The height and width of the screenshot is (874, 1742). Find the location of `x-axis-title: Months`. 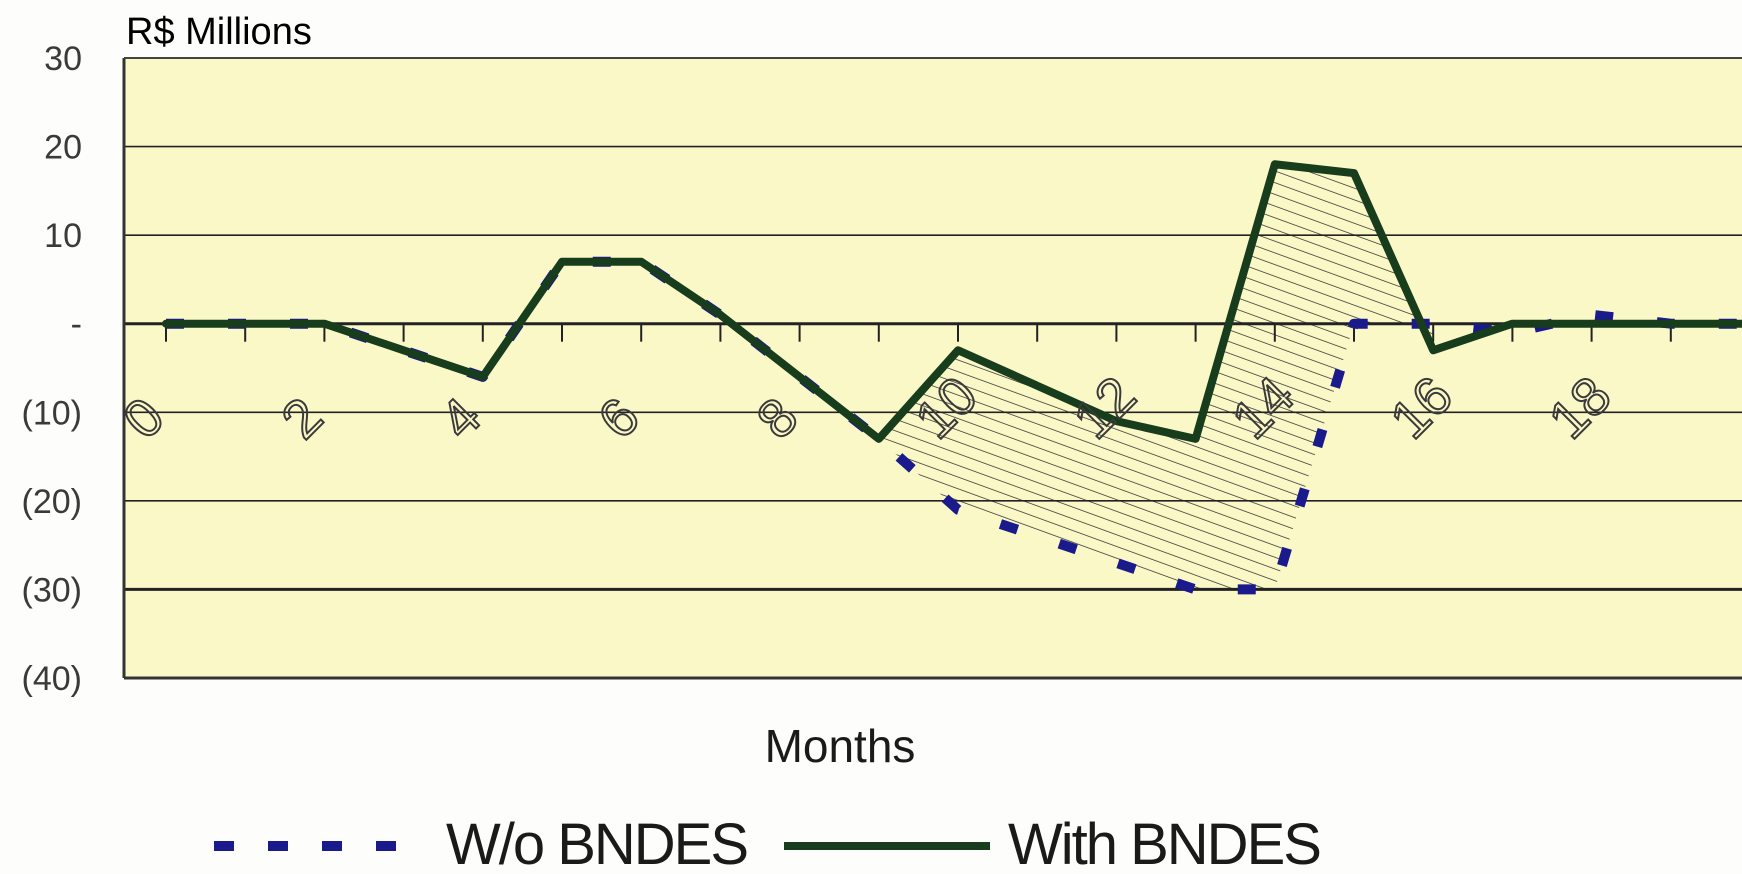

x-axis-title: Months is located at coordinates (840, 746).